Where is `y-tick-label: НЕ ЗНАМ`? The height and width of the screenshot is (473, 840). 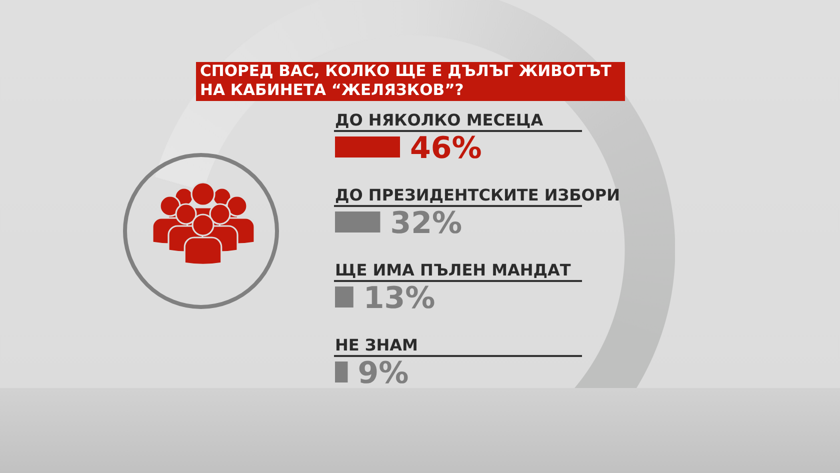 y-tick-label: НЕ ЗНАМ is located at coordinates (376, 345).